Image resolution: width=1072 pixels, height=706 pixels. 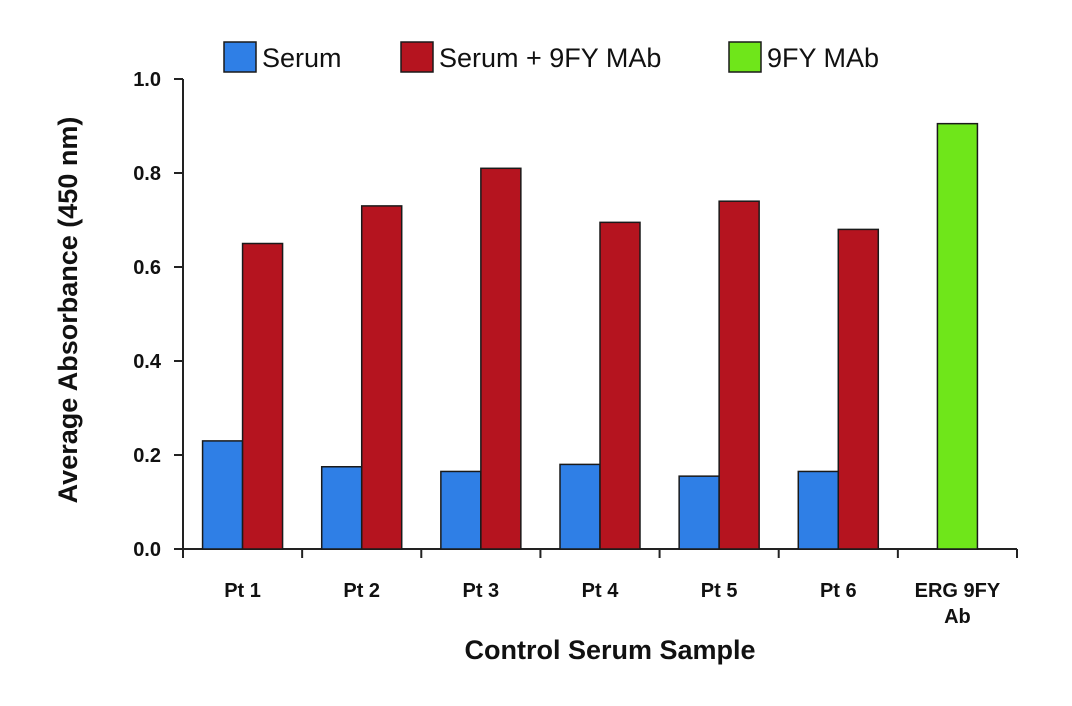 What do you see at coordinates (719, 591) in the screenshot?
I see `x-tick-label: Pt 5` at bounding box center [719, 591].